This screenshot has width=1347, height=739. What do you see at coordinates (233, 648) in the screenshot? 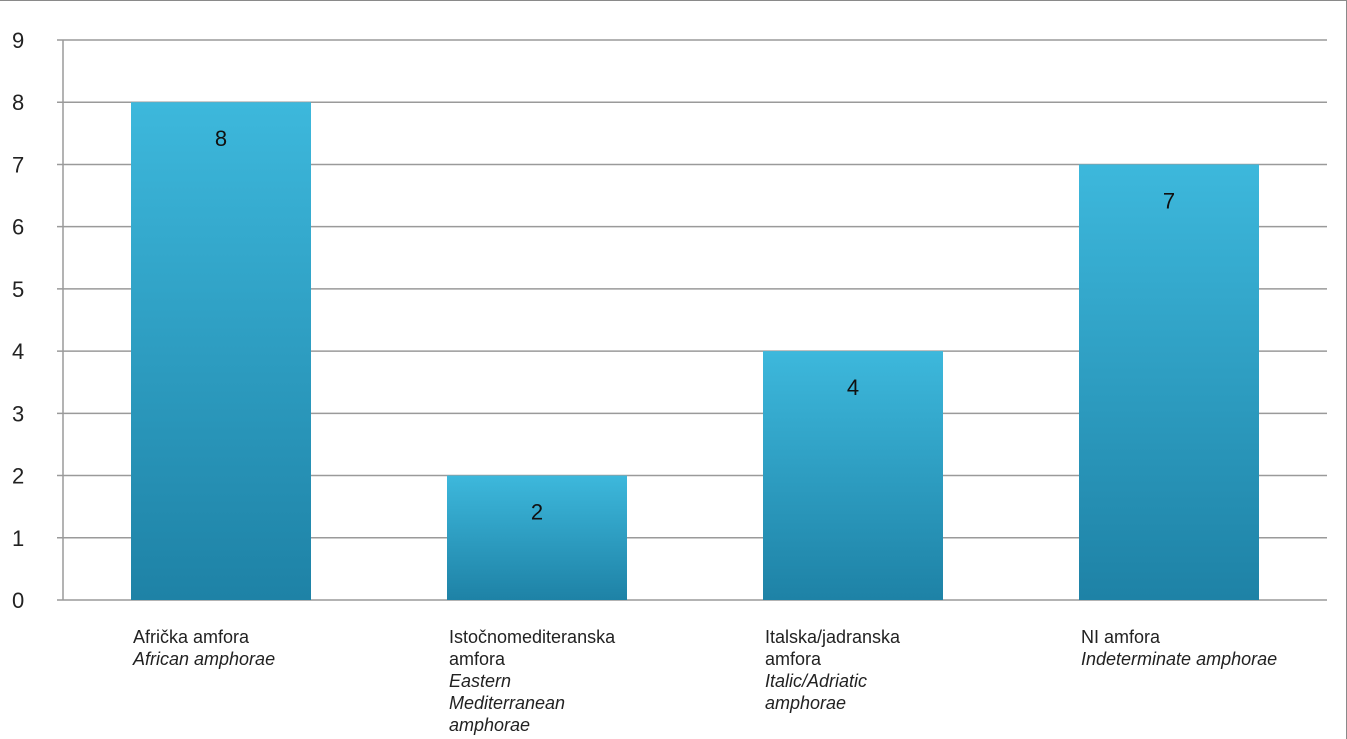
I see `category-label: Afrička amfora African amphorae` at bounding box center [233, 648].